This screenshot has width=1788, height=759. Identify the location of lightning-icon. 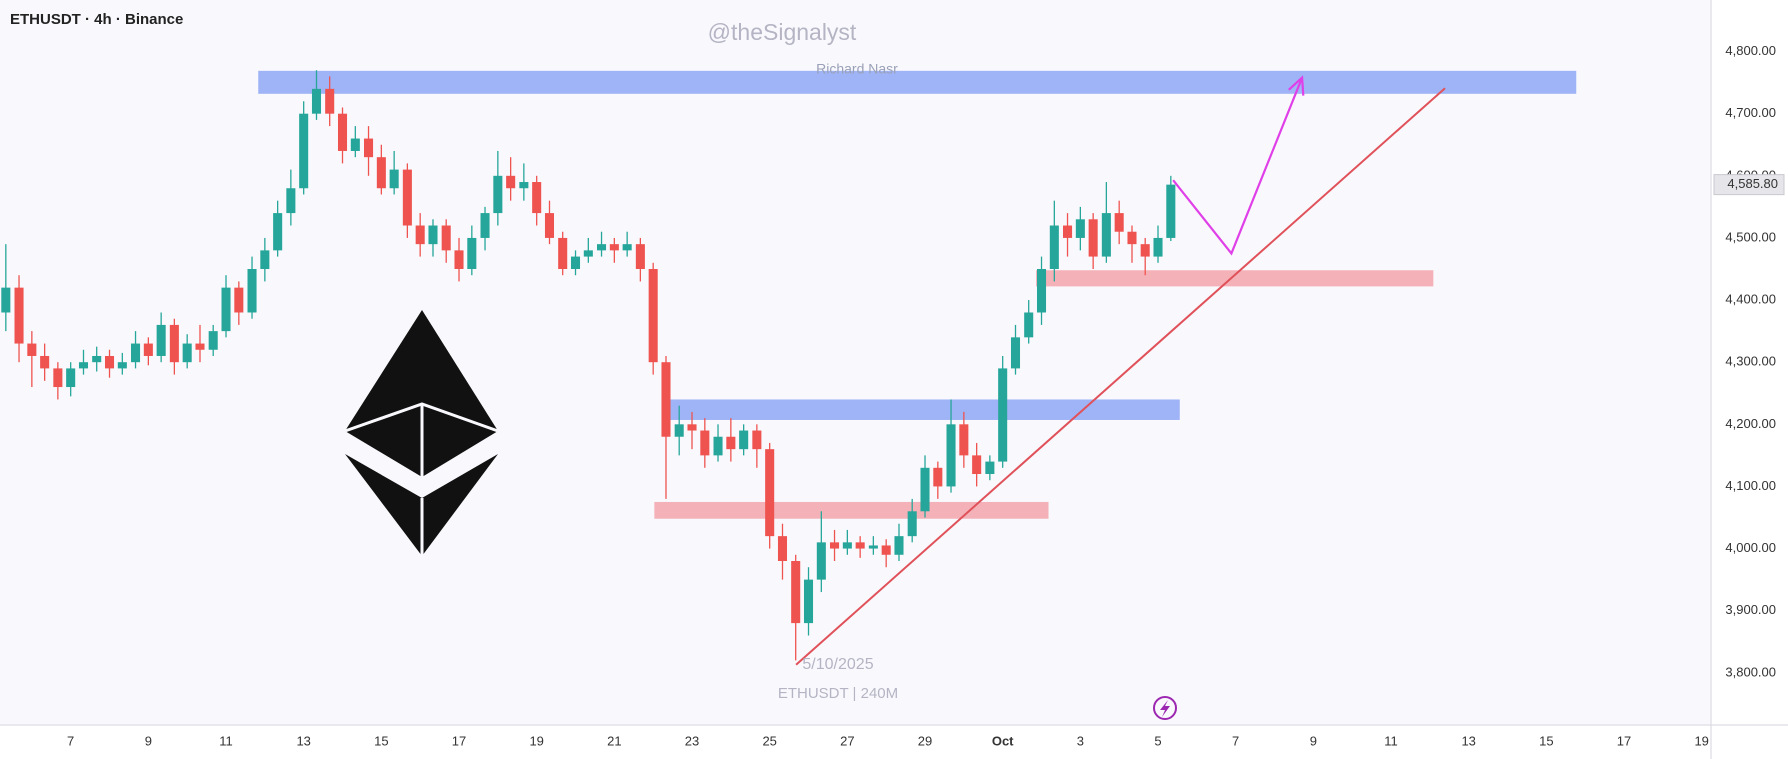
(1165, 708).